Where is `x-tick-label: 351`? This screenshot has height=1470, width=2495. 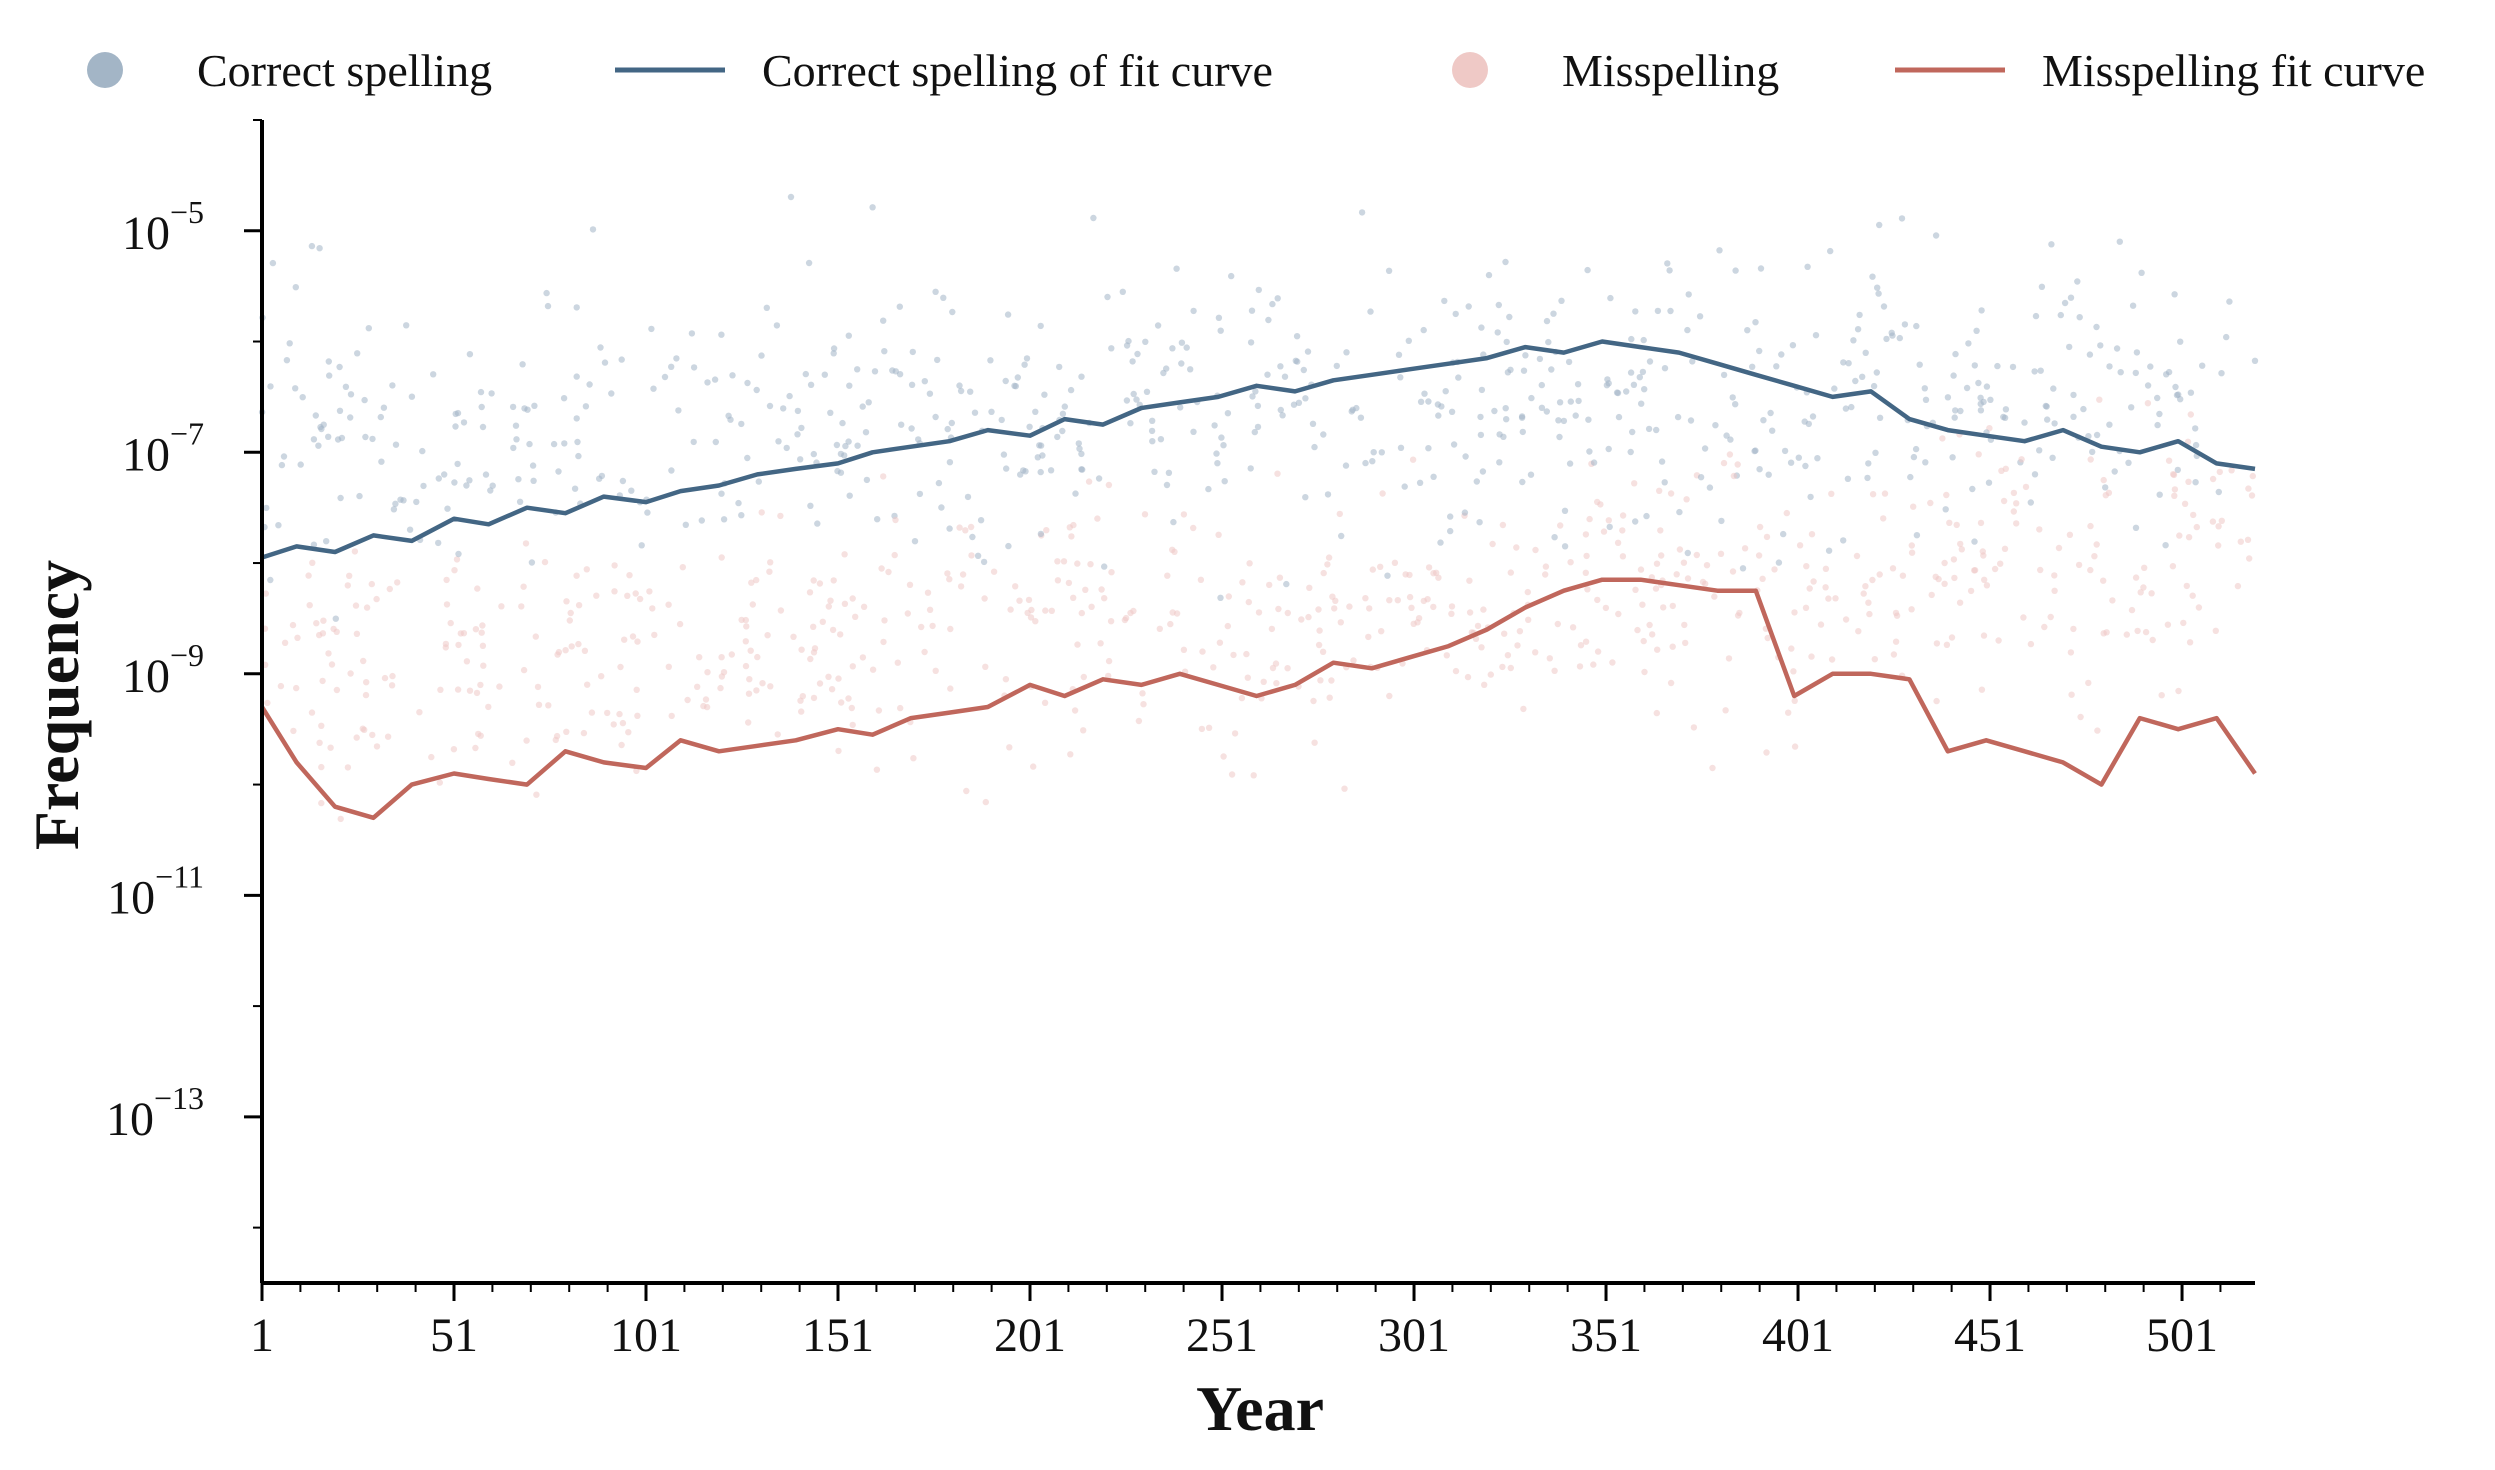
x-tick-label: 351 is located at coordinates (1606, 1335).